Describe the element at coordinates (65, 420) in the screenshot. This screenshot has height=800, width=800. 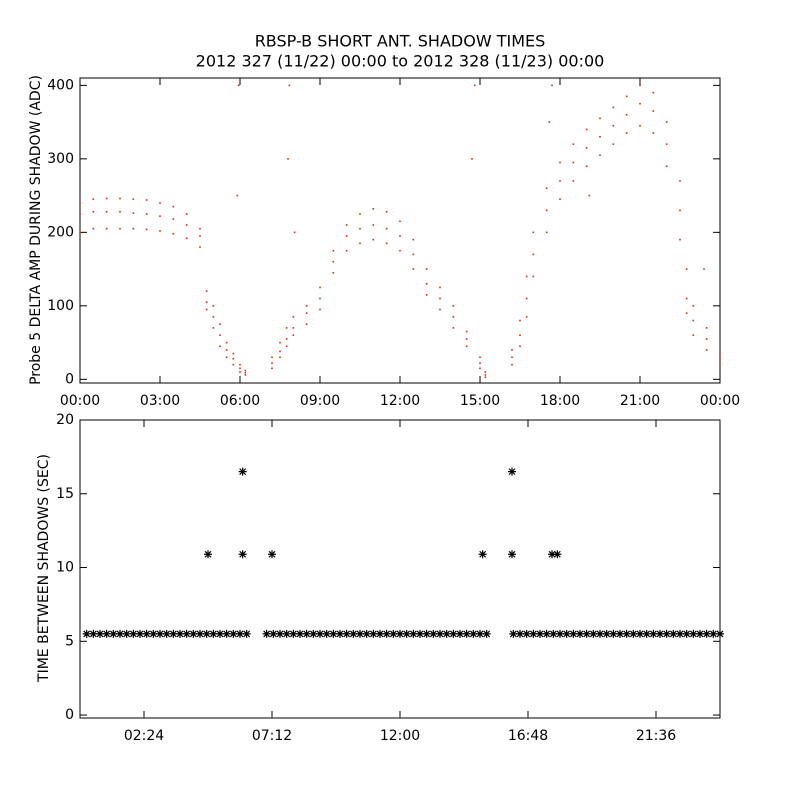
I see `y-tick-label: 20` at that location.